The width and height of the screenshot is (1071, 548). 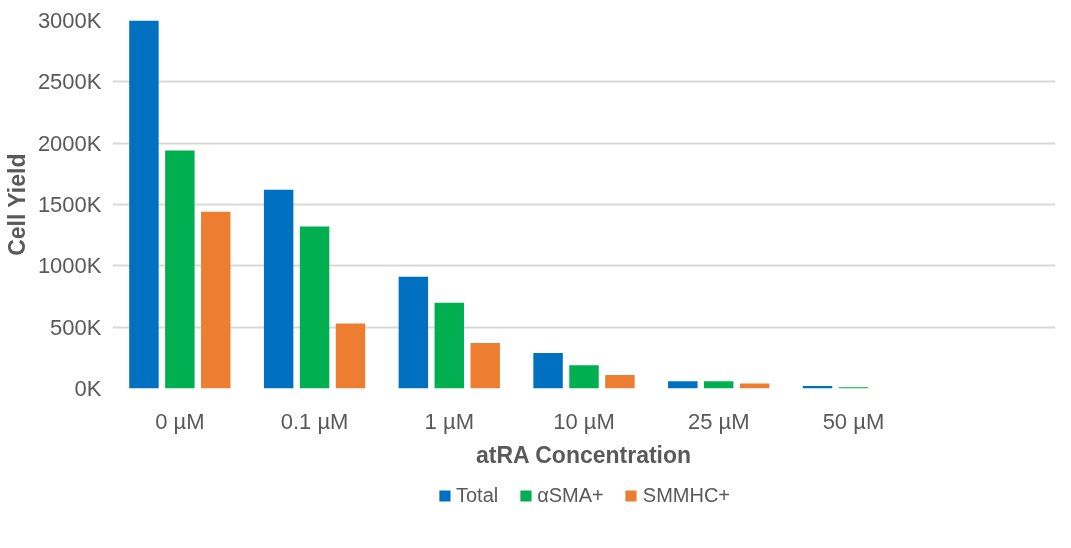 I want to click on y-tick-label: 2000K, so click(x=69, y=143).